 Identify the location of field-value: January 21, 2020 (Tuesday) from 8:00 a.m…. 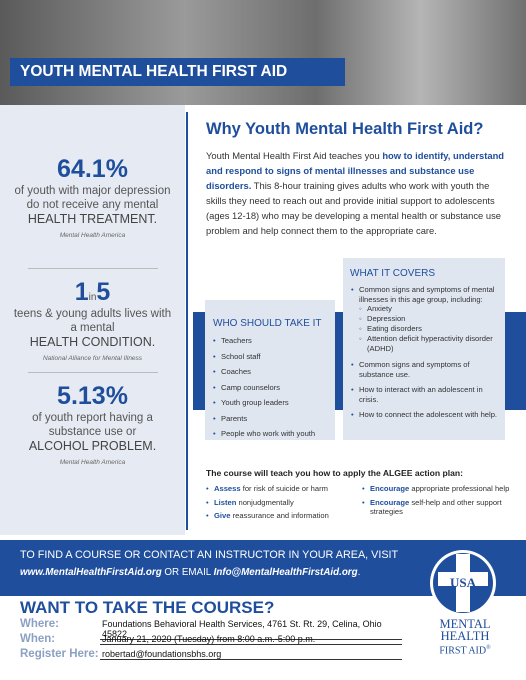
(251, 639).